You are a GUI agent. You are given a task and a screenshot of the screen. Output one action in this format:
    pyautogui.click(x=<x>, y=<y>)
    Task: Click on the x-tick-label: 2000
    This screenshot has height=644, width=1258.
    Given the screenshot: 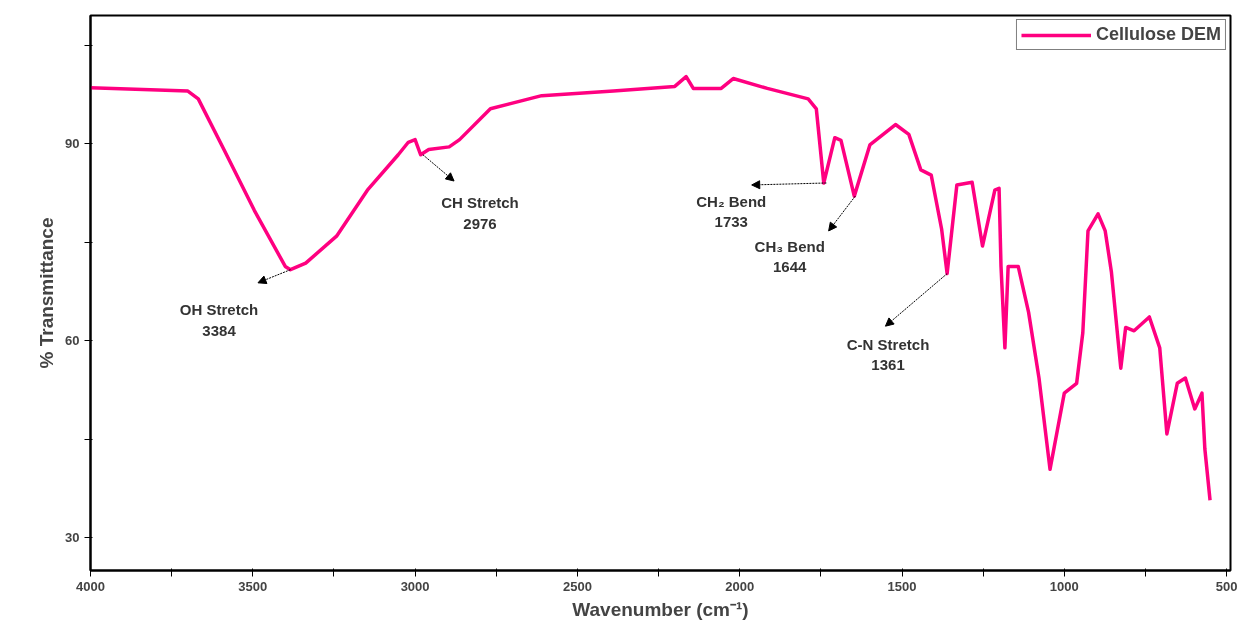 What is the action you would take?
    pyautogui.click(x=740, y=586)
    